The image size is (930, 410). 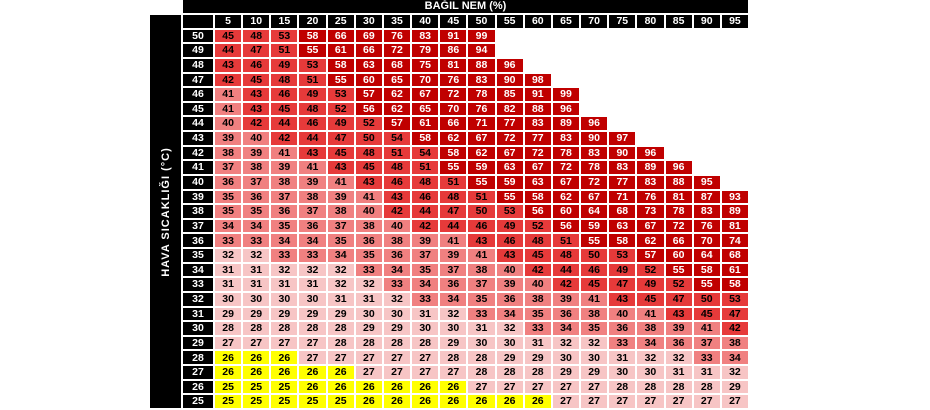 What do you see at coordinates (340, 21) in the screenshot?
I see `humidity-col-header: 25` at bounding box center [340, 21].